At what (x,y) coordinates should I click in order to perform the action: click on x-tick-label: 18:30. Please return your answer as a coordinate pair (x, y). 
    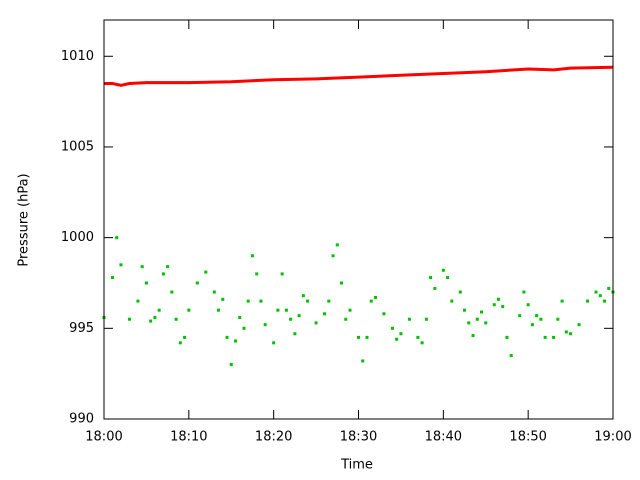
    Looking at the image, I should click on (358, 437).